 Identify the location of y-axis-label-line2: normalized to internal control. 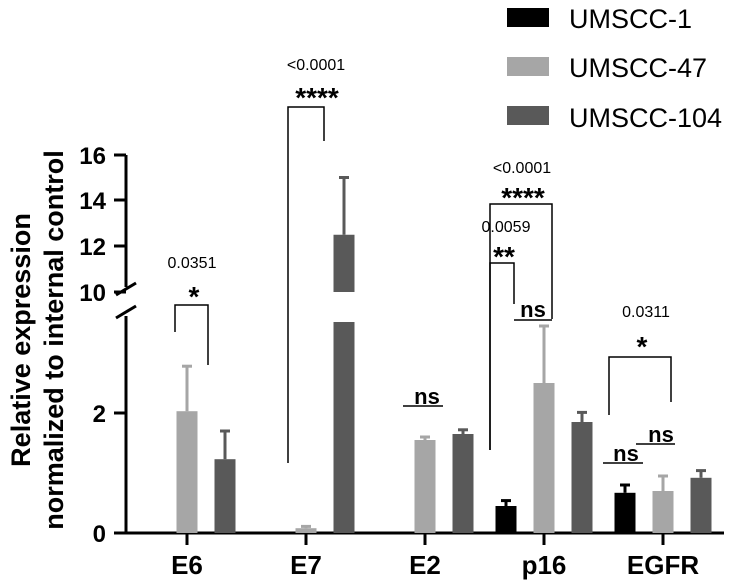
(54, 340).